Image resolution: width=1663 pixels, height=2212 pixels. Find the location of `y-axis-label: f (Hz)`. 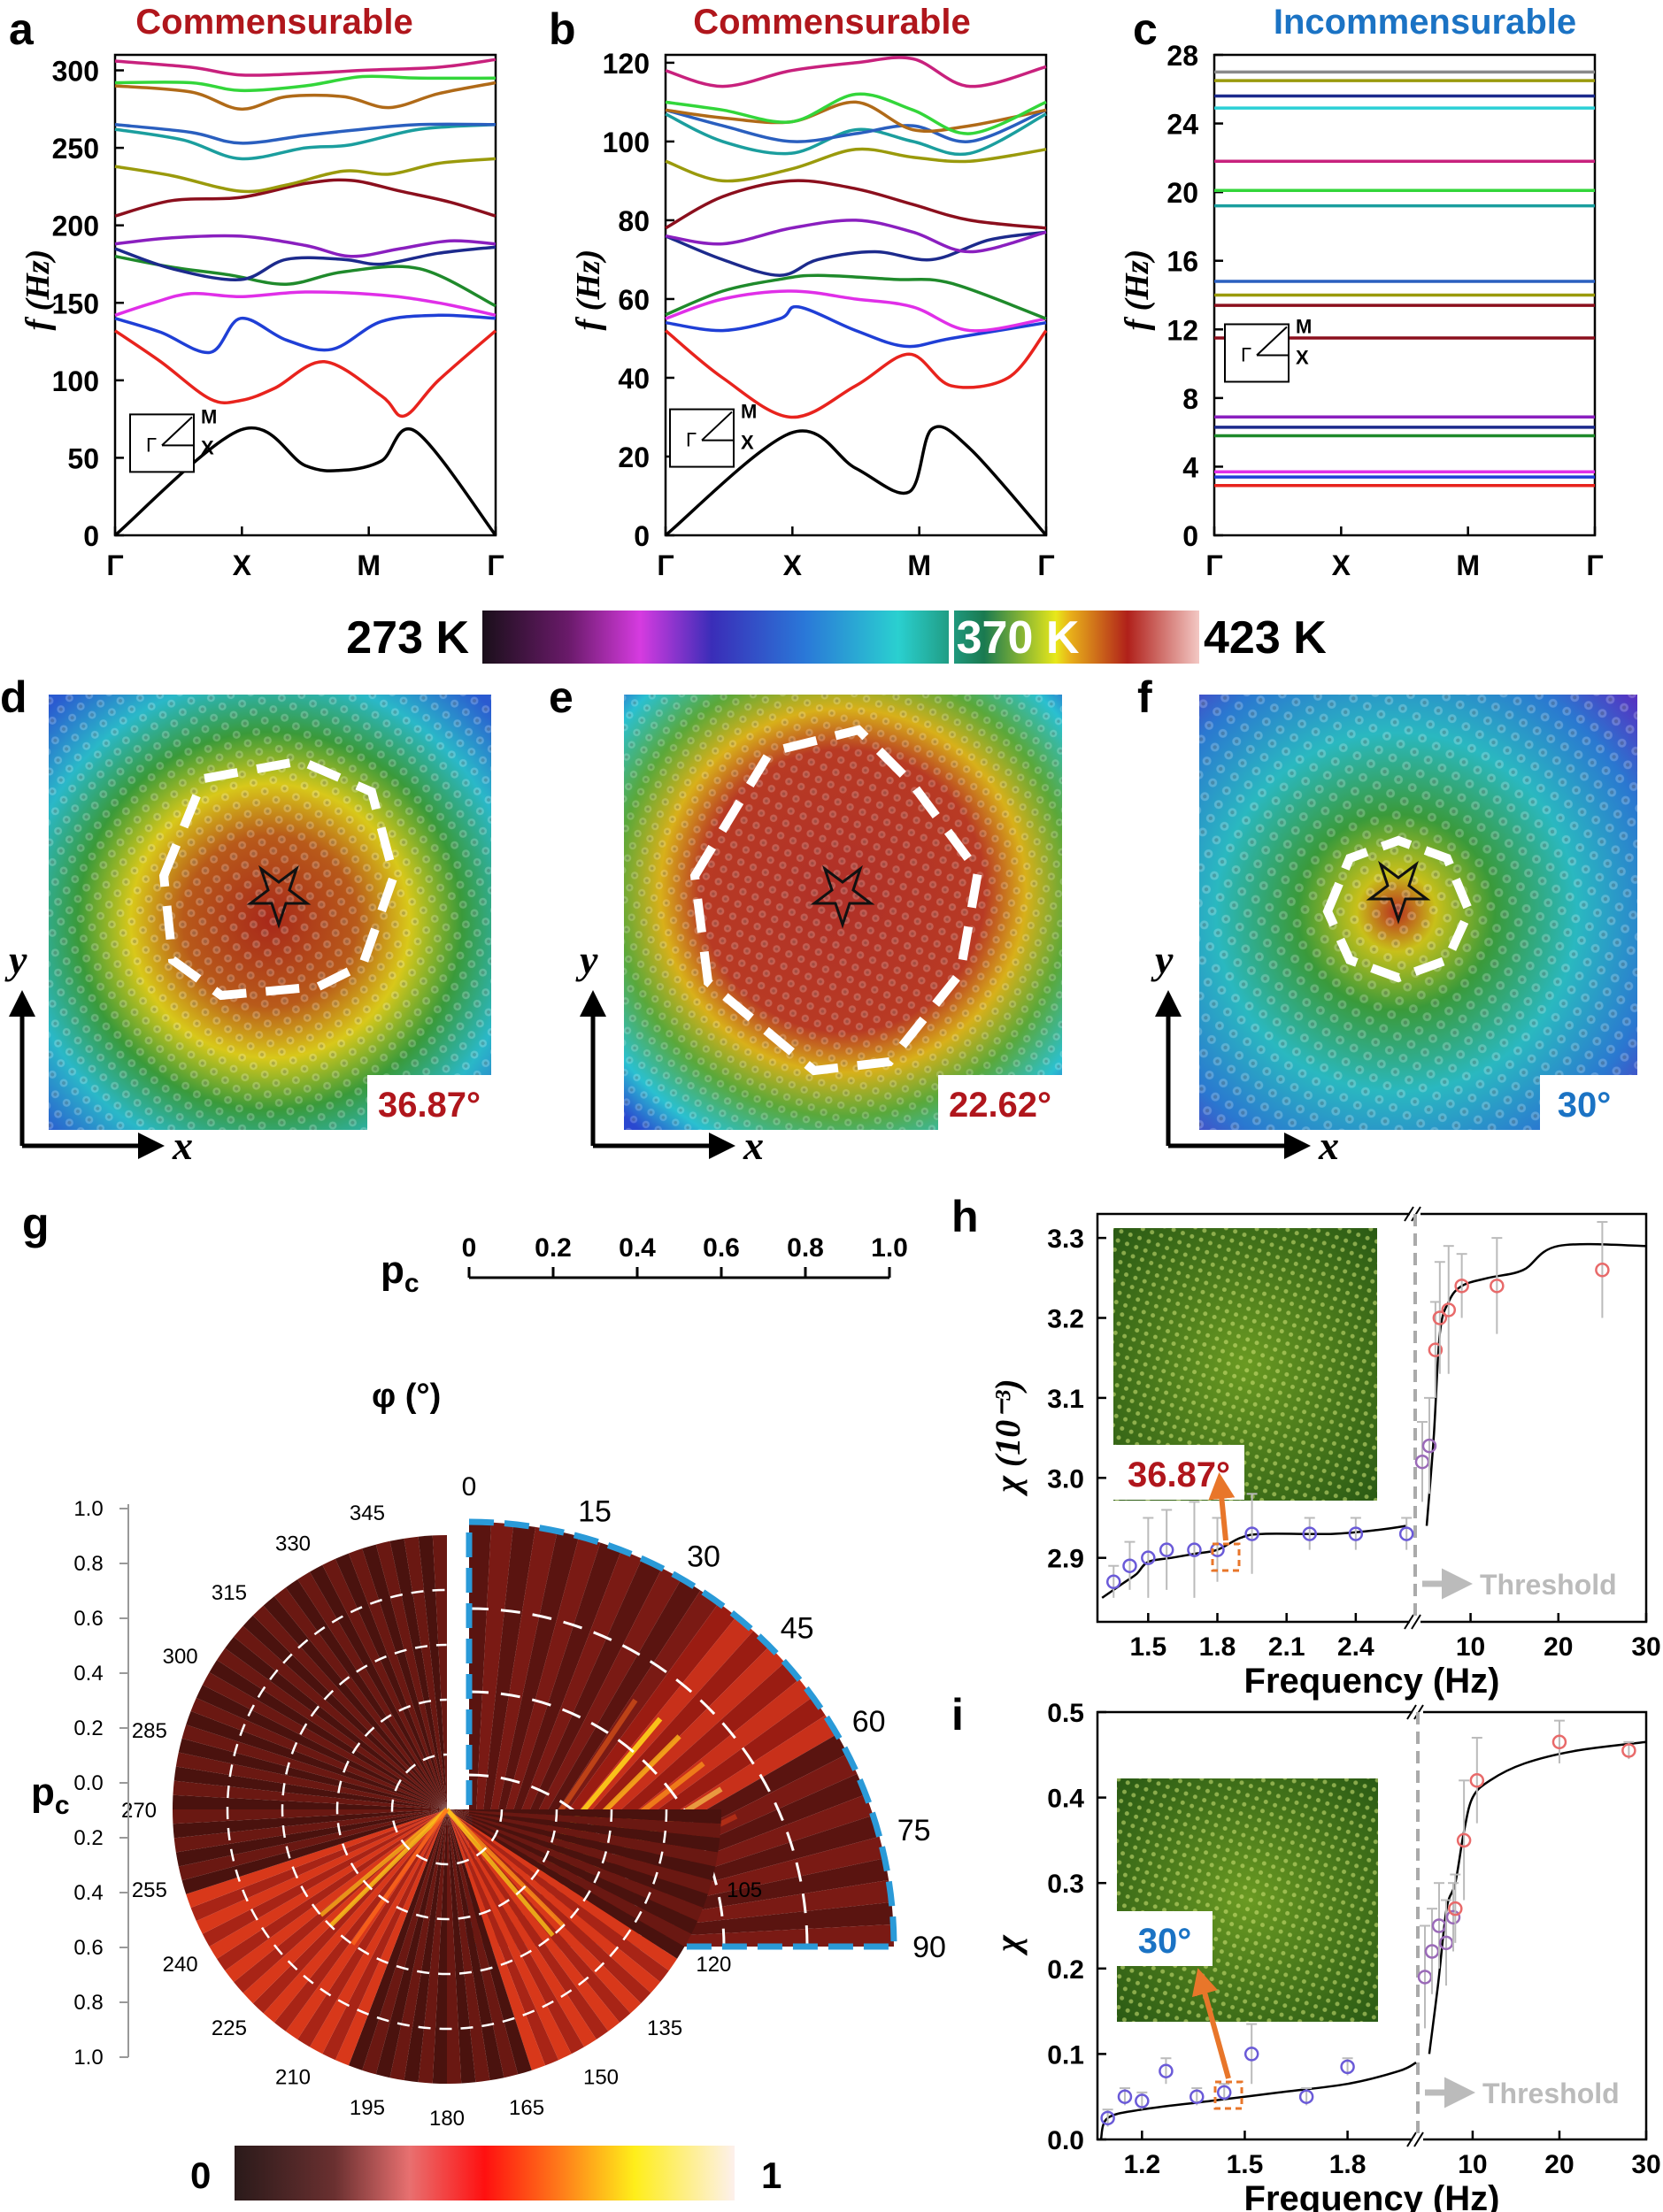

y-axis-label: f (Hz) is located at coordinates (38, 291).